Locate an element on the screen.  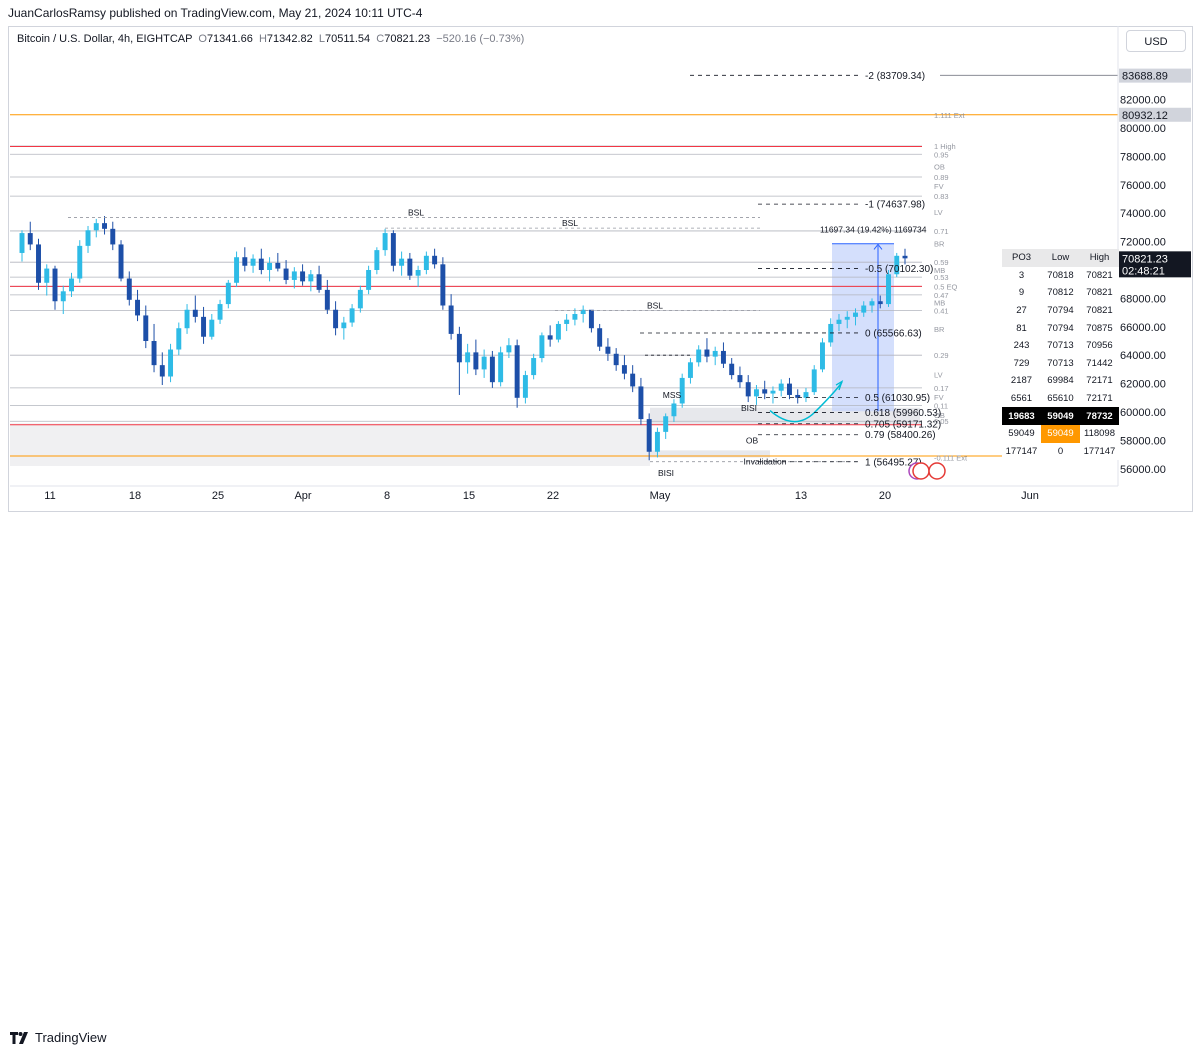
table-cell: 69984 is located at coordinates (1060, 381).